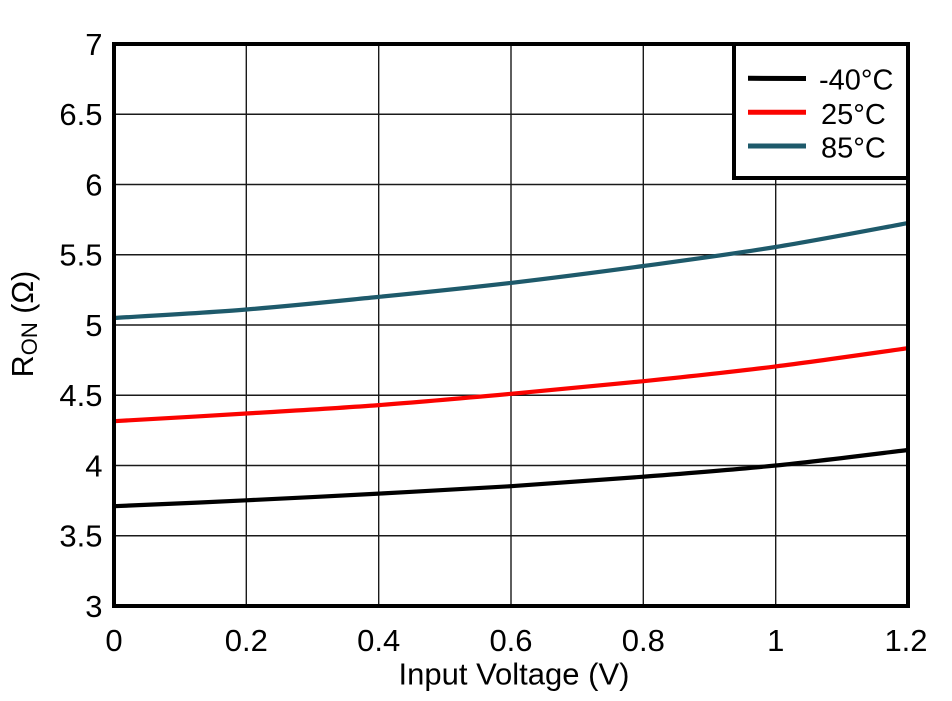 The width and height of the screenshot is (952, 701). Describe the element at coordinates (80, 536) in the screenshot. I see `svg-text: 3.5` at that location.